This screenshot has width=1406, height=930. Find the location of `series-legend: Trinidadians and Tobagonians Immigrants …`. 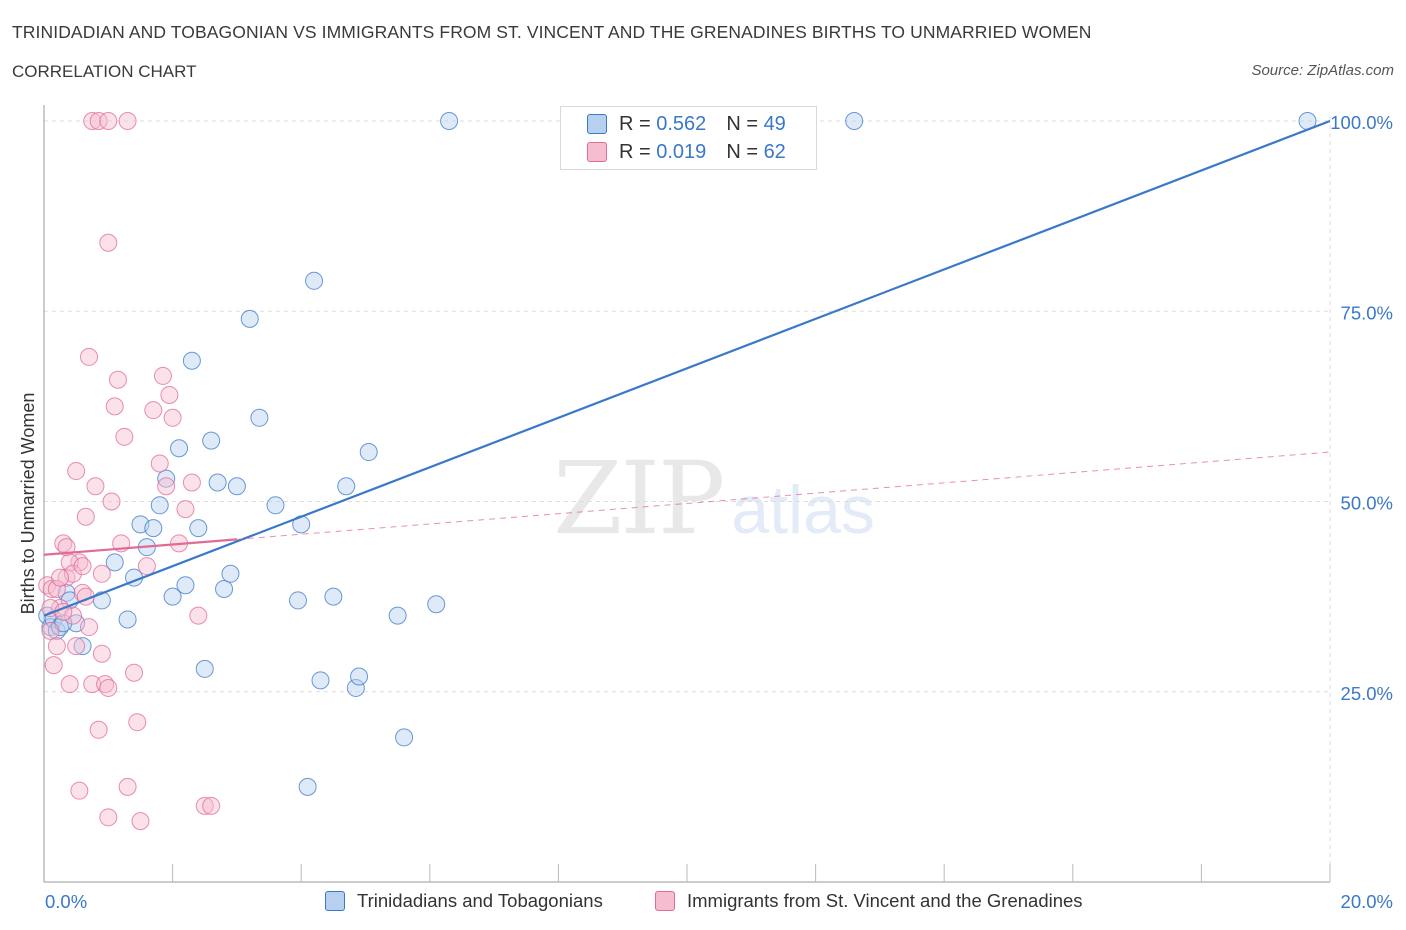

series-legend: Trinidadians and Tobagonians Immigrants … is located at coordinates (703, 903).